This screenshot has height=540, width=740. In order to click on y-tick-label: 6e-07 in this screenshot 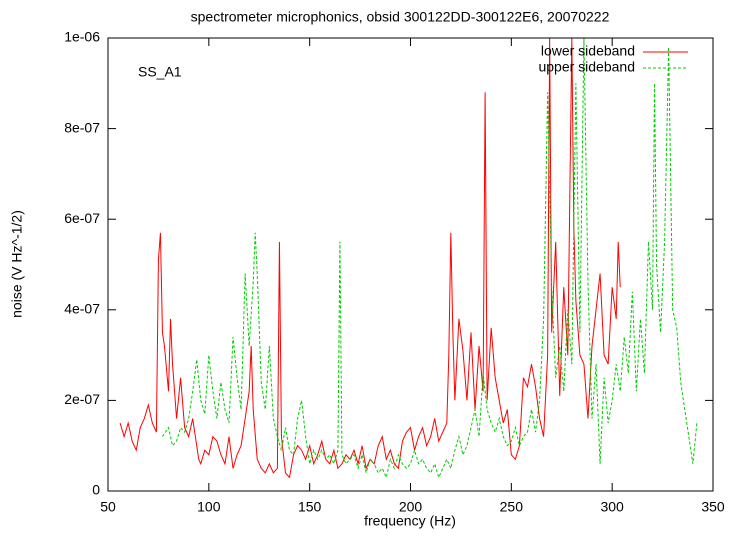, I will do `click(82, 218)`.